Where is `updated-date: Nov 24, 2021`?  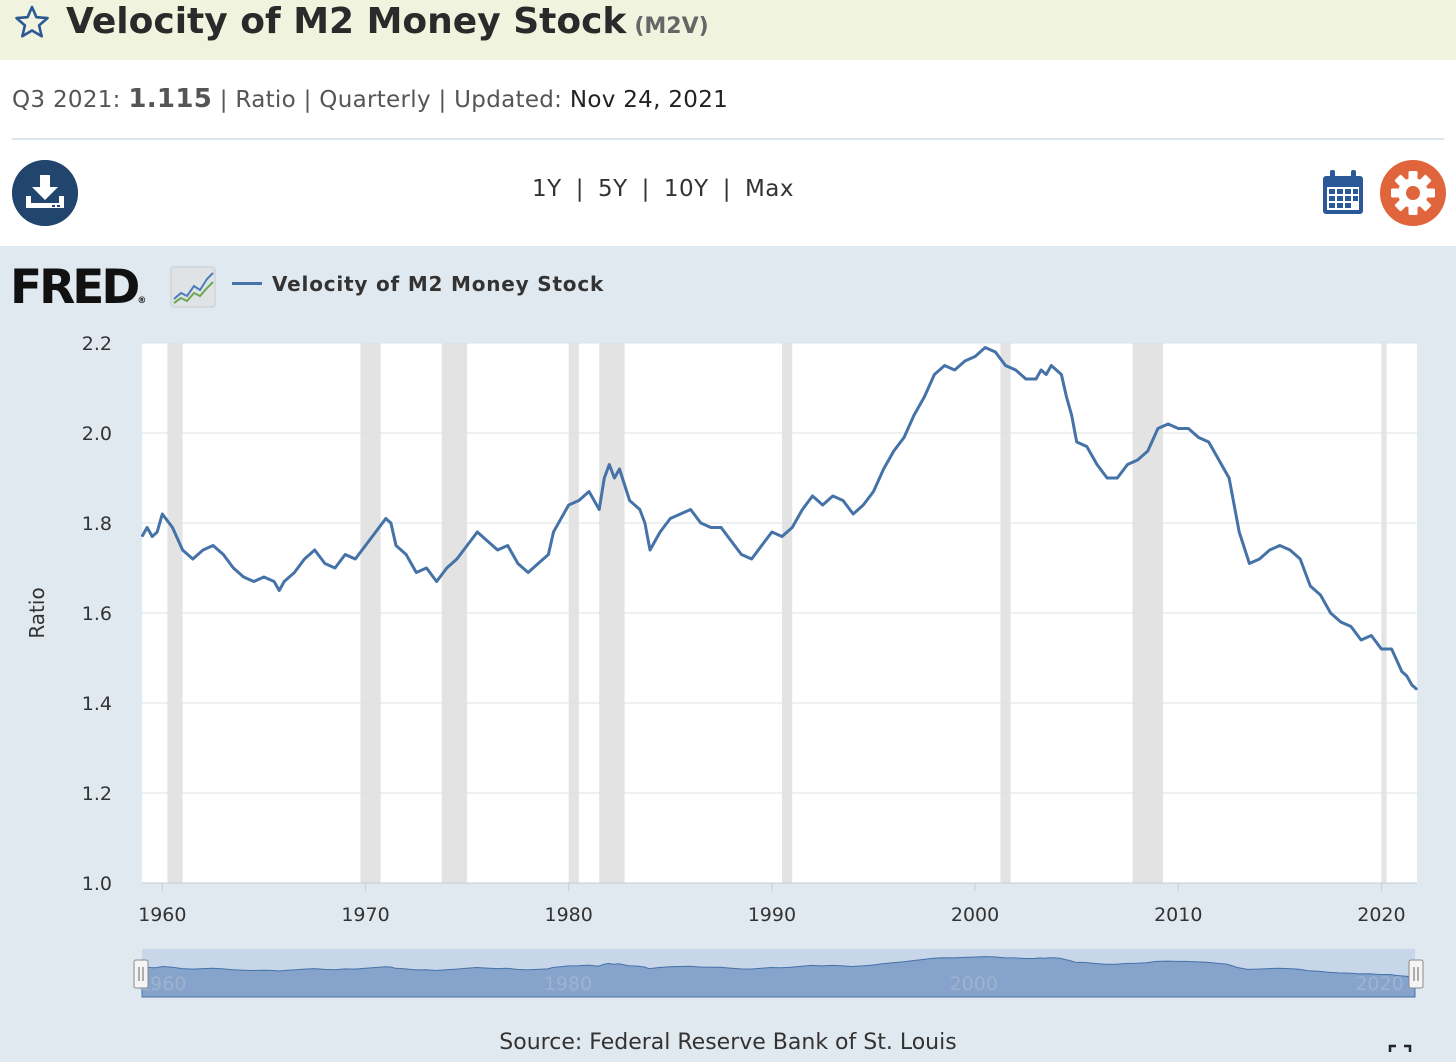 updated-date: Nov 24, 2021 is located at coordinates (649, 100).